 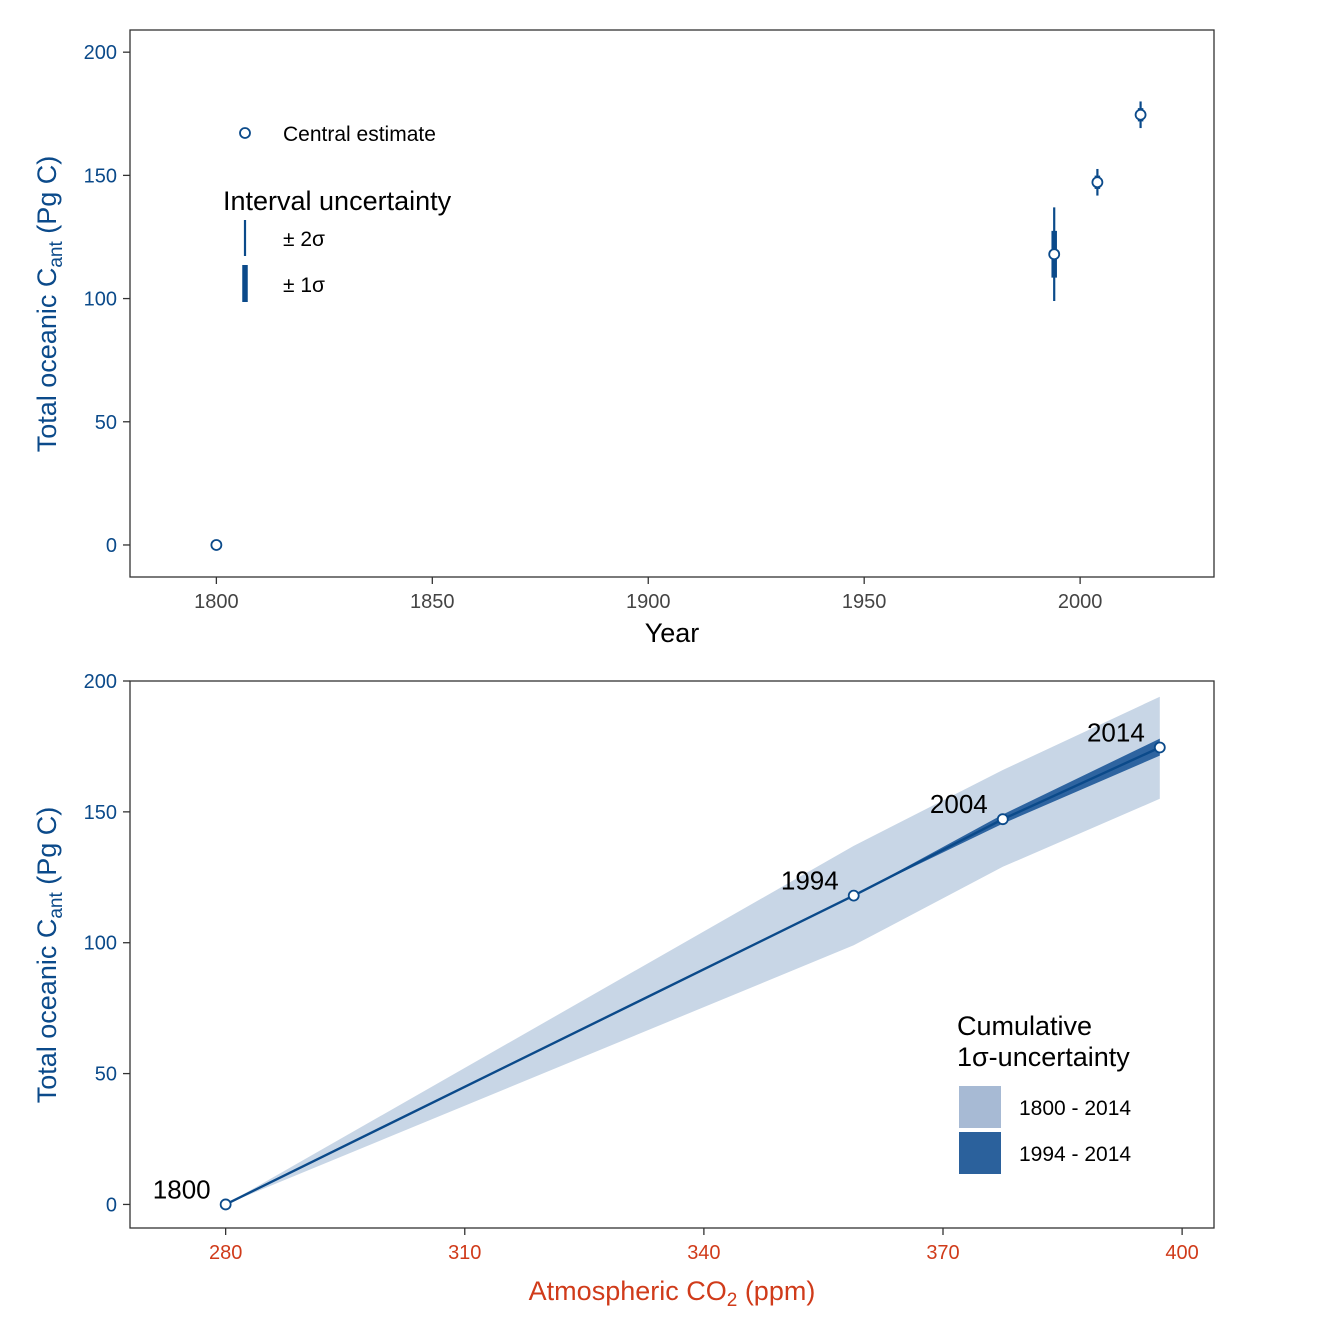 I want to click on bottom-x-tick-label: 370, so click(x=942, y=1253).